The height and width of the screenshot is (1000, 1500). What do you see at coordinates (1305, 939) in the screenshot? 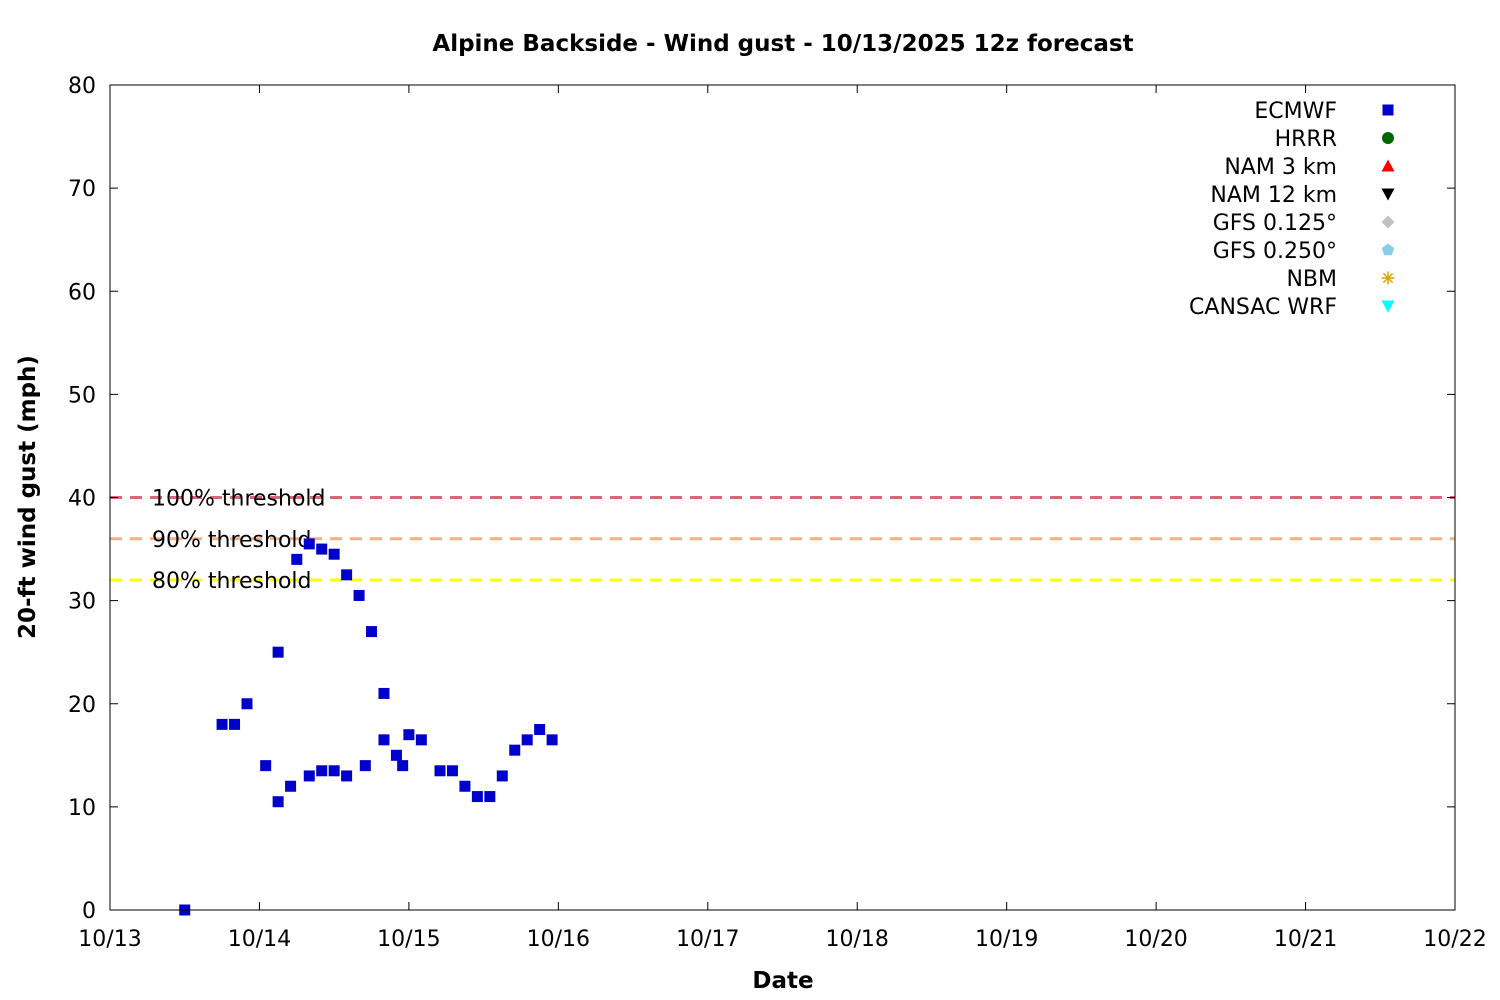
I see `x-tick-label: 10/21` at bounding box center [1305, 939].